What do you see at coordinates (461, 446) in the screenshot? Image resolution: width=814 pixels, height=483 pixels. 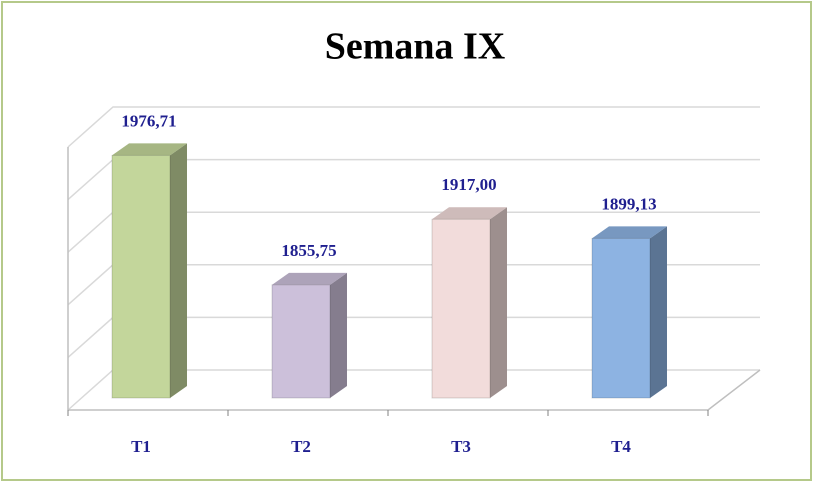 I see `x-tick-label: T3` at bounding box center [461, 446].